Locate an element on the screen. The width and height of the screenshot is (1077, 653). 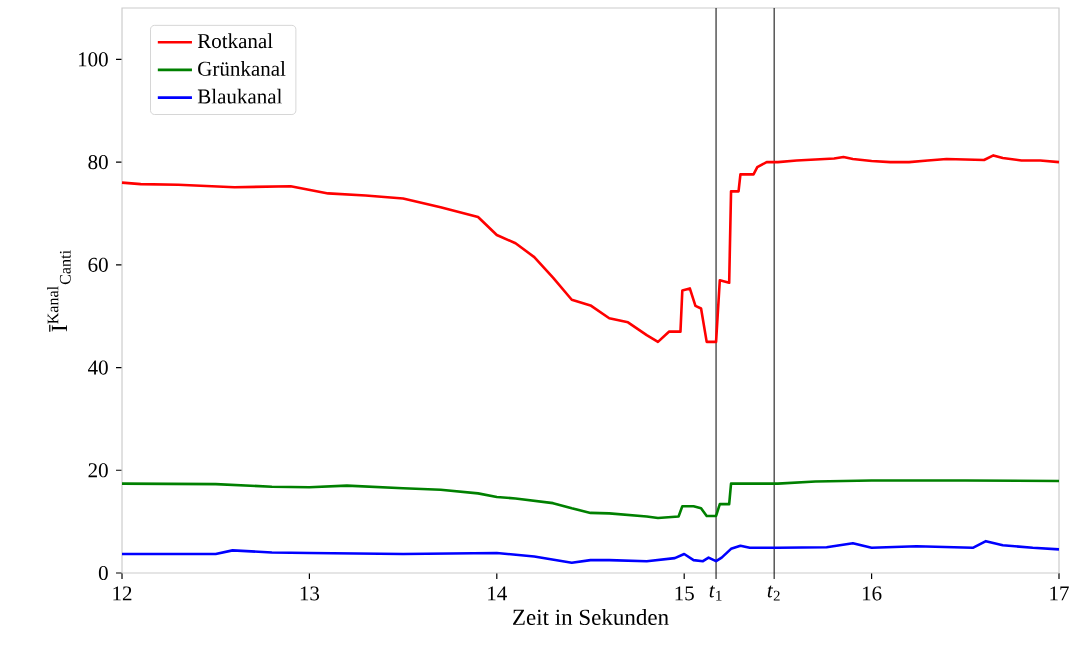
legend-label: Blaukanal is located at coordinates (239, 96).